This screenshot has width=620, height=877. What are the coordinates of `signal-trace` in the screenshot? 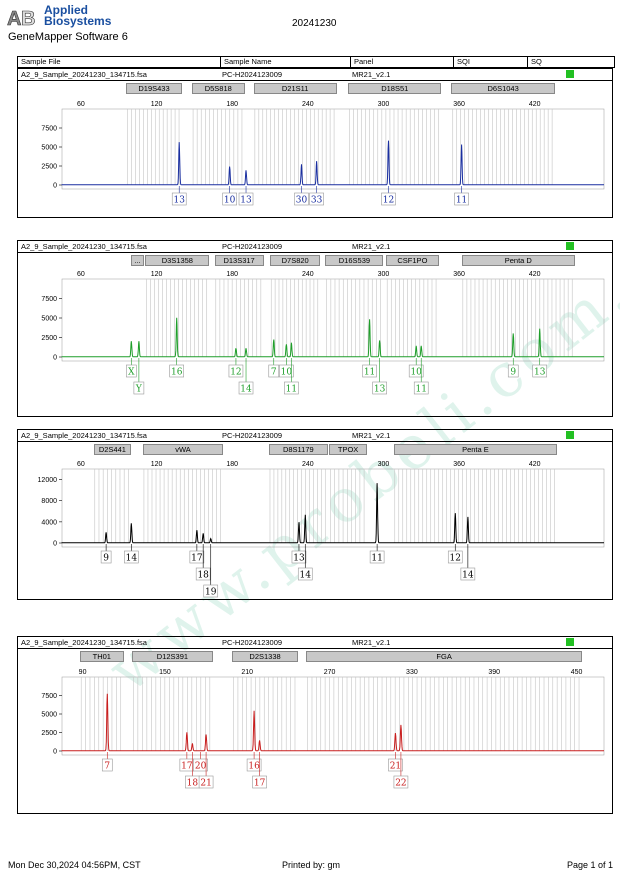 It's located at (332, 163).